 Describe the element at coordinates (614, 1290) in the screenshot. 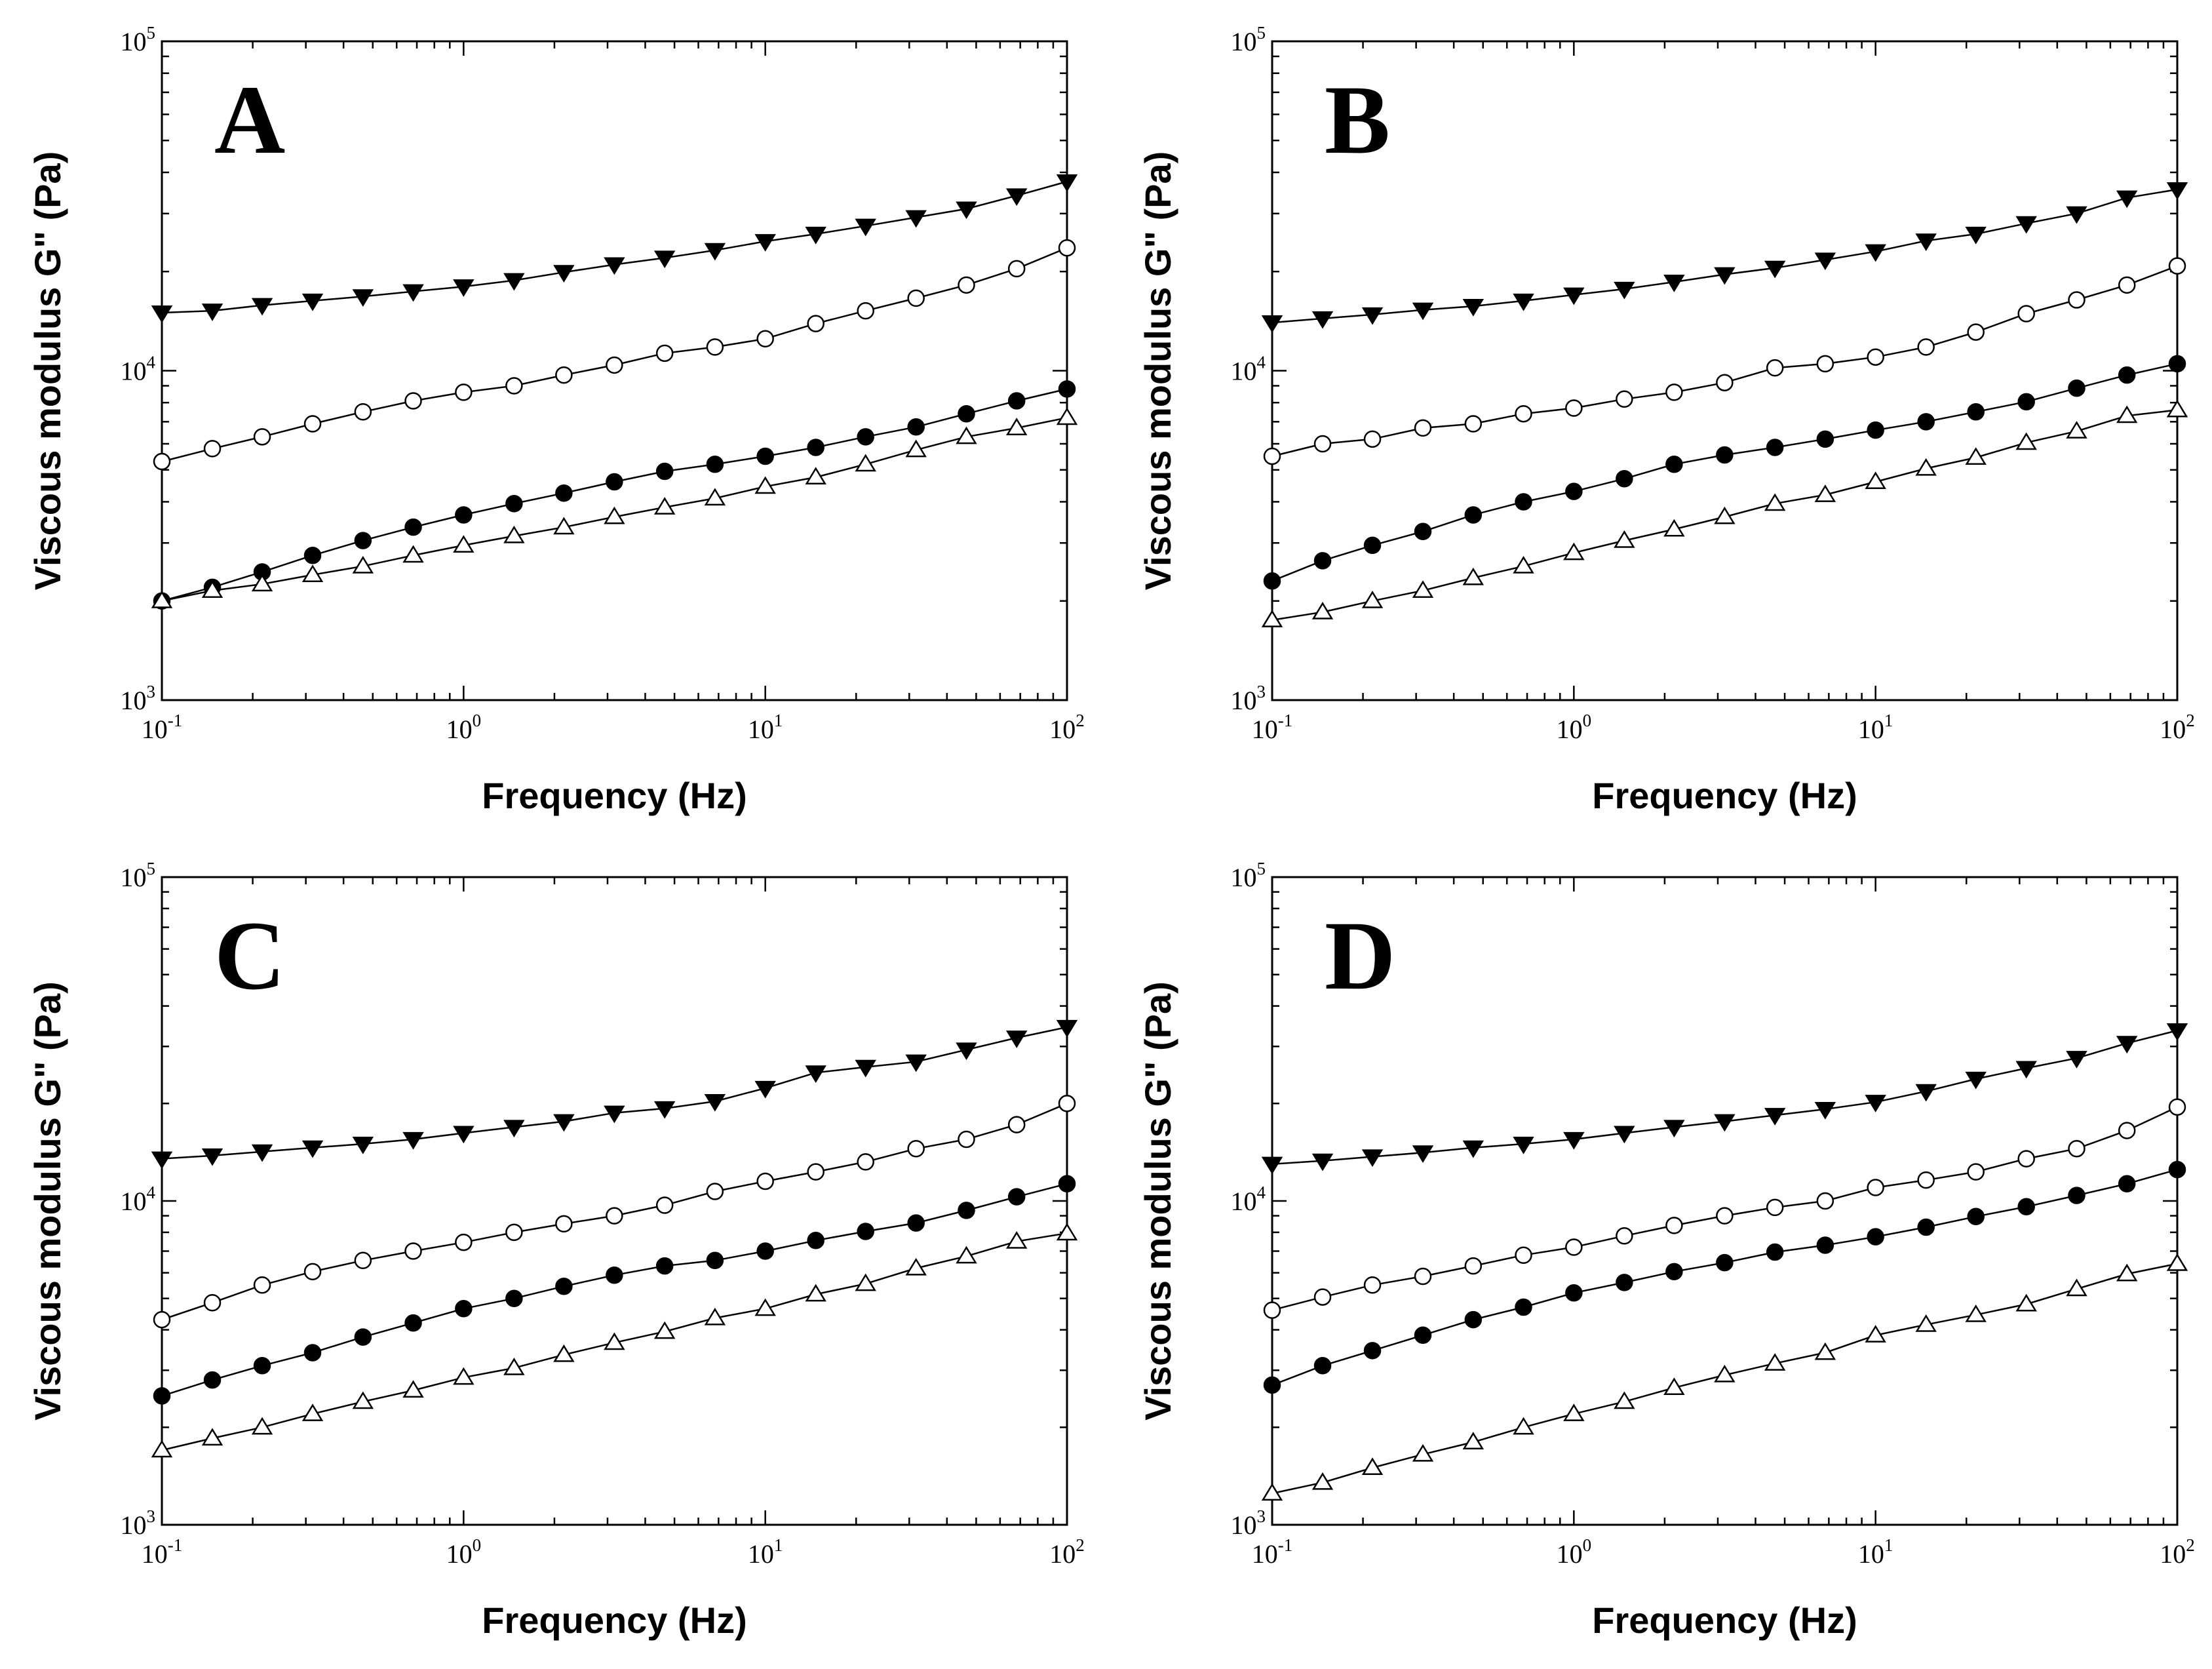

I see `series-filled-circle` at that location.